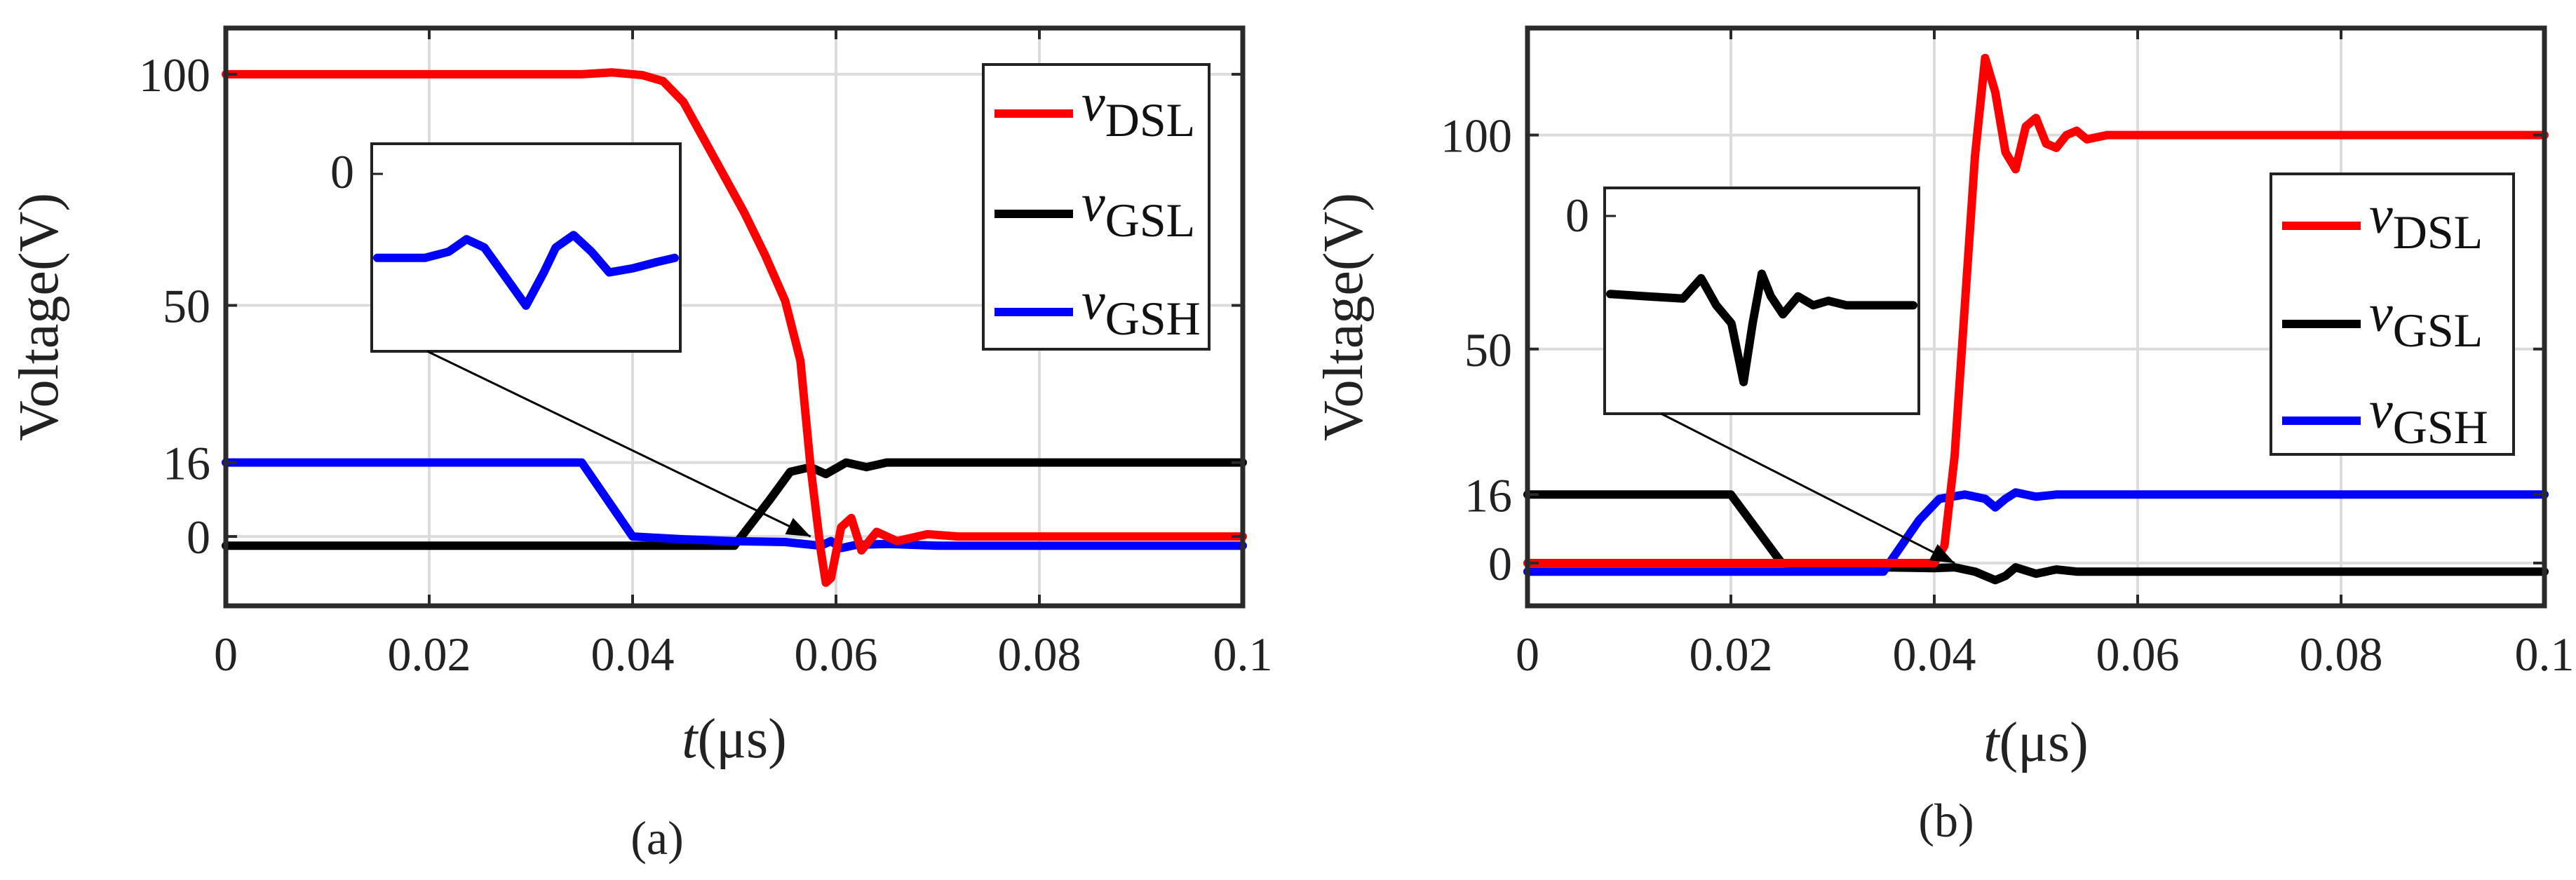  I want to click on panel-b-legend-sub-vdsl: DSL, so click(2438, 232).